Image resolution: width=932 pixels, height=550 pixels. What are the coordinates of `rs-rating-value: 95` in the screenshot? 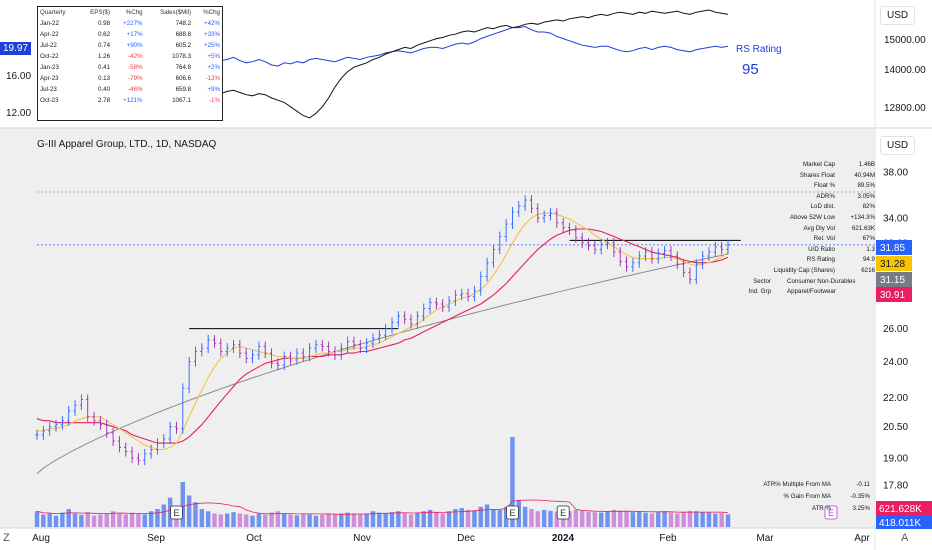 It's located at (750, 69).